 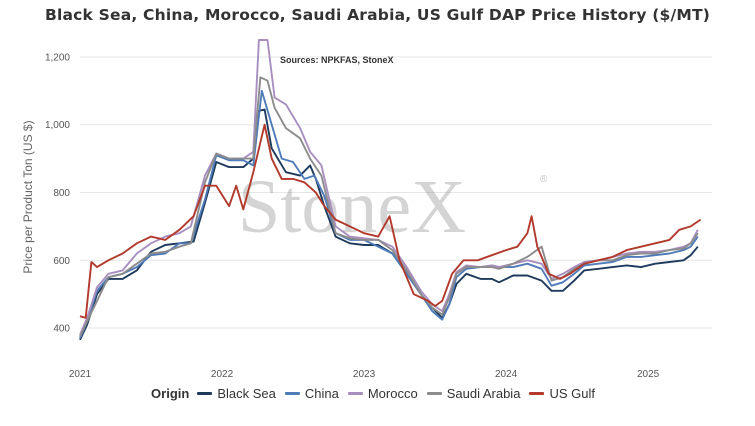 I want to click on legend-item-us-gulf: US Gulf, so click(x=562, y=393).